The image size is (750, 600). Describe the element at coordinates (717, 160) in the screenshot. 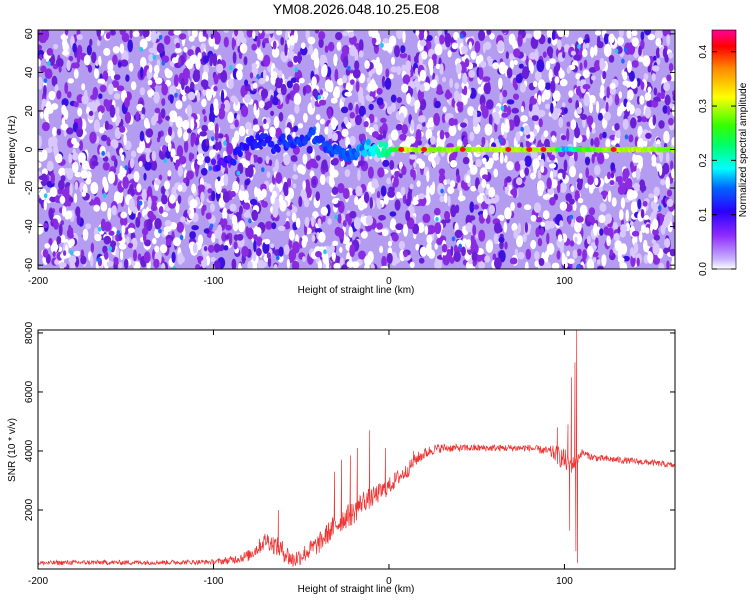

I see `colorbar-ticks: 0.0 0.1 0.2 0.3 0.4` at that location.